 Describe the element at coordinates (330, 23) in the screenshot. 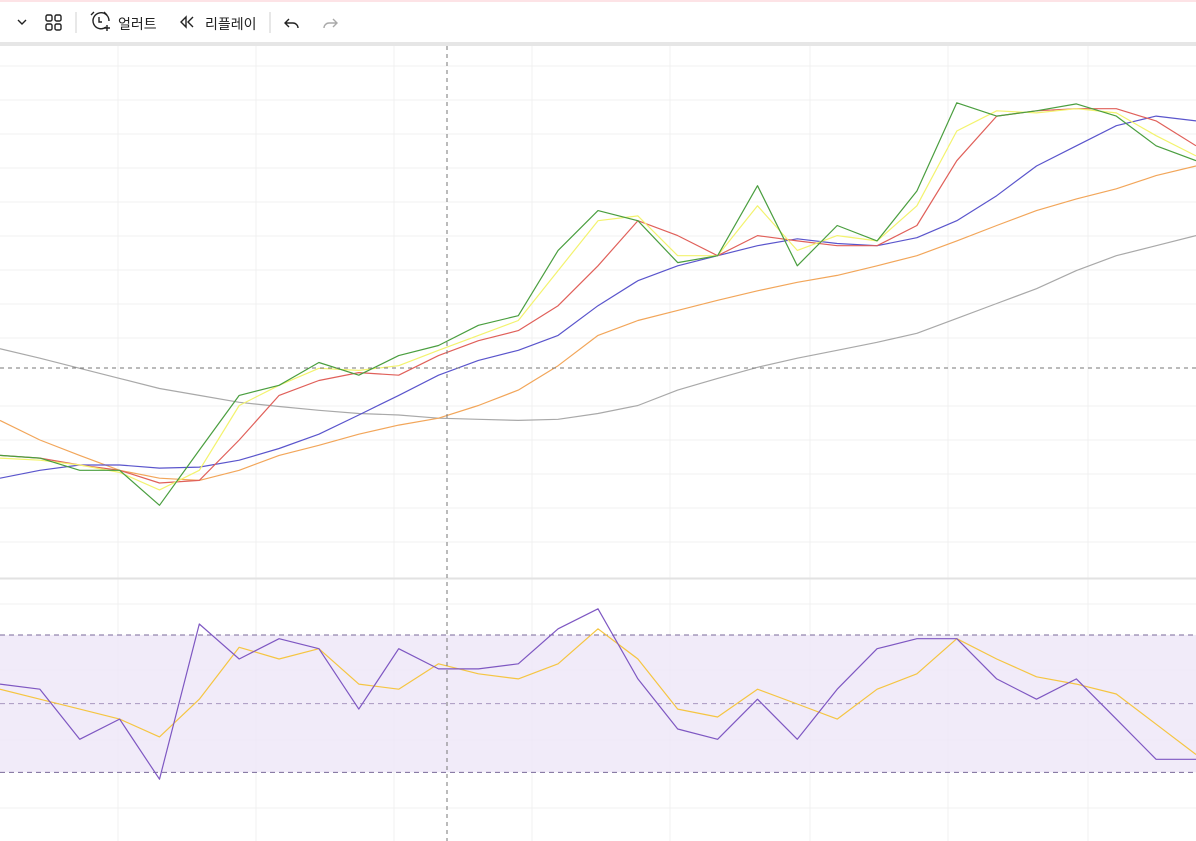

I see `redo-icon` at that location.